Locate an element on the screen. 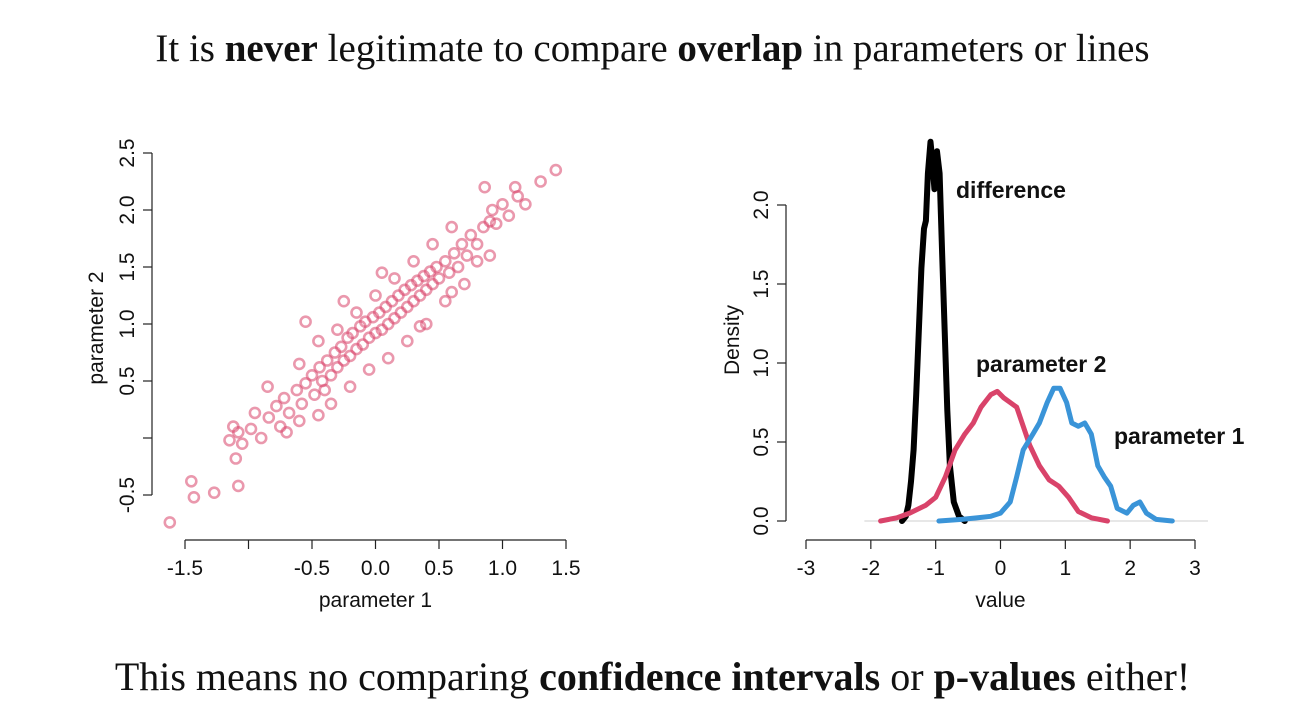 This screenshot has height=727, width=1305. scatter-x-axis-label: parameter 1 is located at coordinates (375, 600).